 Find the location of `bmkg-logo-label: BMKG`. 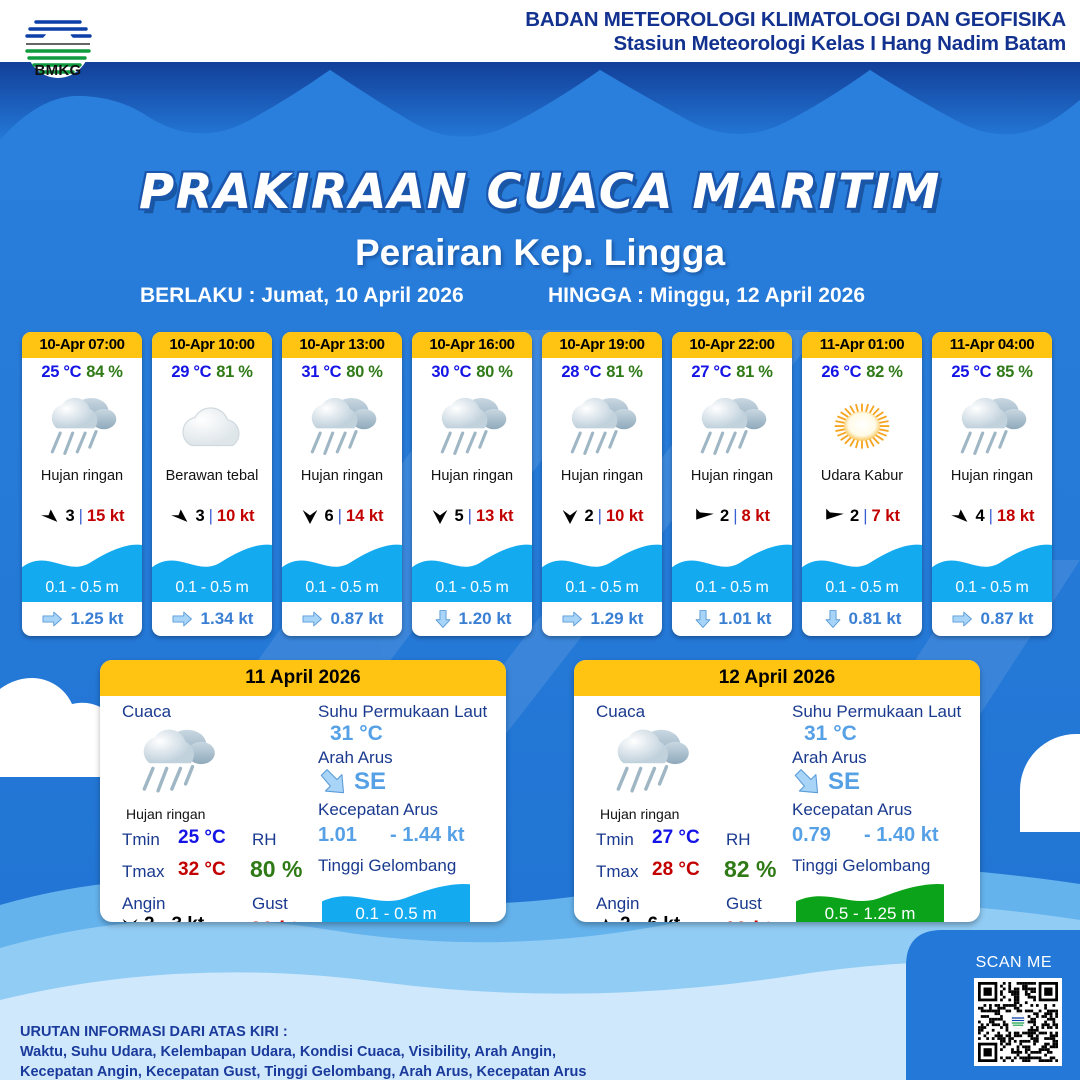

bmkg-logo-label: BMKG is located at coordinates (58, 70).